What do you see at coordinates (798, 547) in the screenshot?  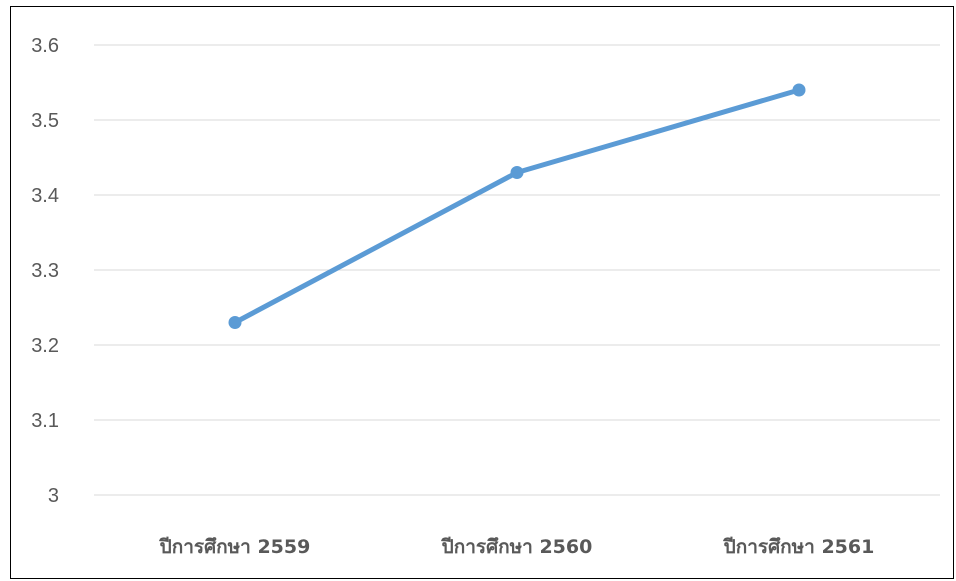 I see `x-tick-label: ปีการศึกษา 2561` at bounding box center [798, 547].